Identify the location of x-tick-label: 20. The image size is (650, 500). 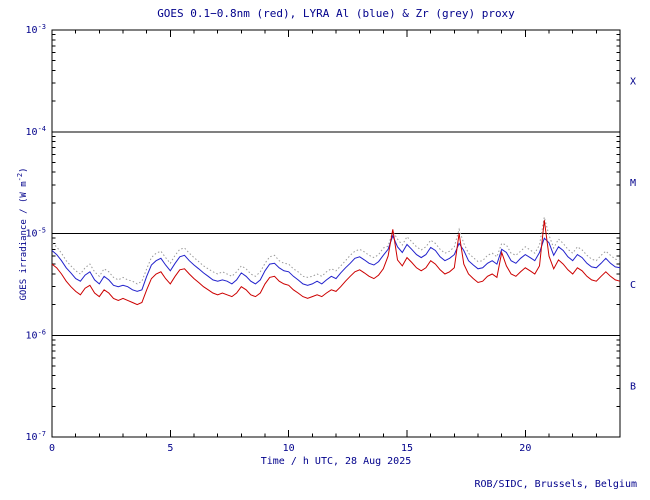
(525, 448).